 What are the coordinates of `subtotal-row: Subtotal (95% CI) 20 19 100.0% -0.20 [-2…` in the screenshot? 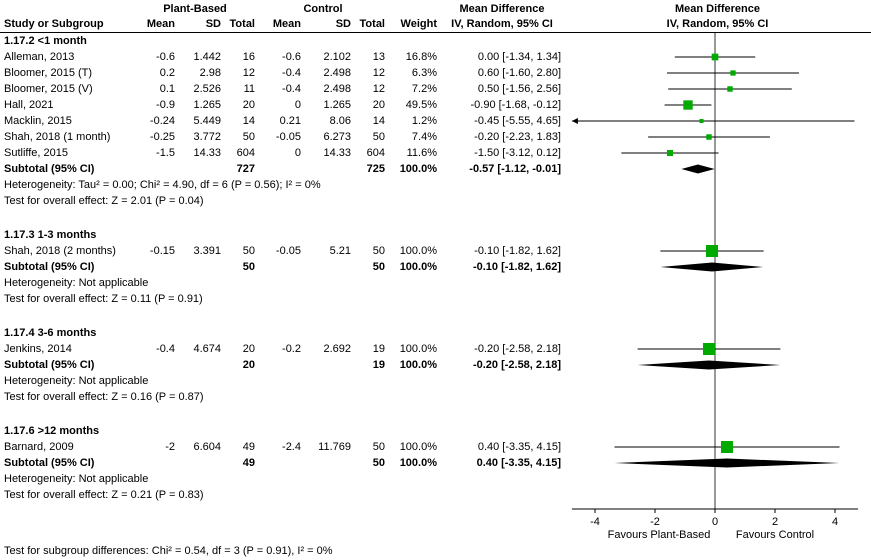 It's located at (435, 365).